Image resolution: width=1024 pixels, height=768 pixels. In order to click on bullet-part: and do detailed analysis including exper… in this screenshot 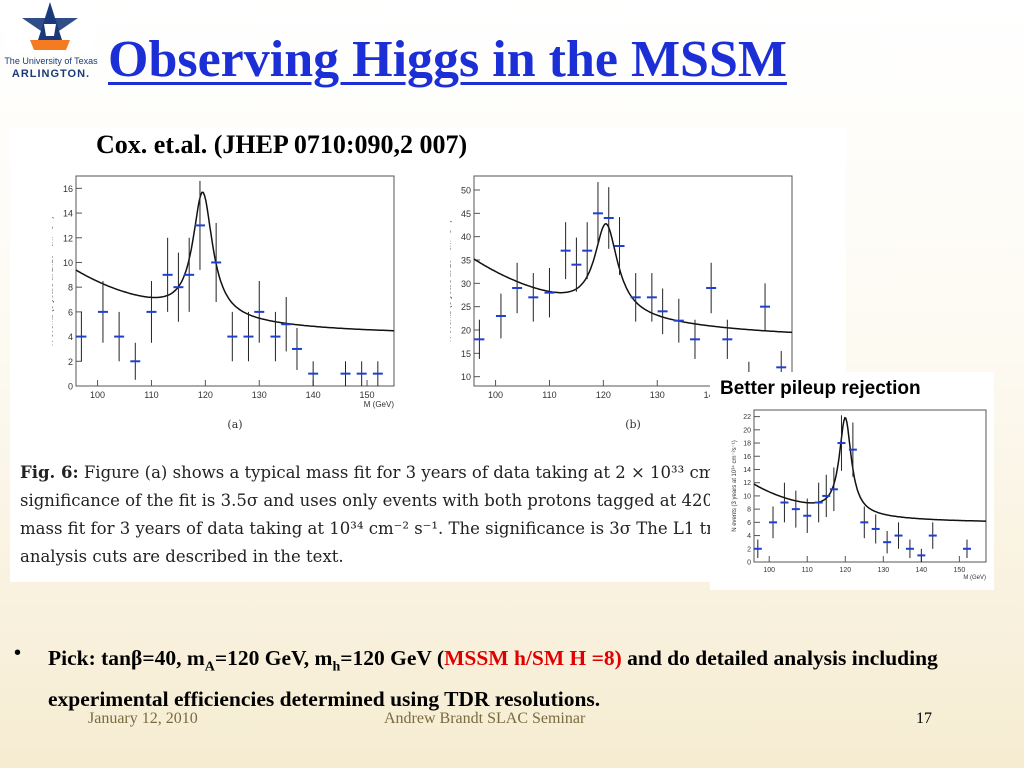, I will do `click(493, 679)`.